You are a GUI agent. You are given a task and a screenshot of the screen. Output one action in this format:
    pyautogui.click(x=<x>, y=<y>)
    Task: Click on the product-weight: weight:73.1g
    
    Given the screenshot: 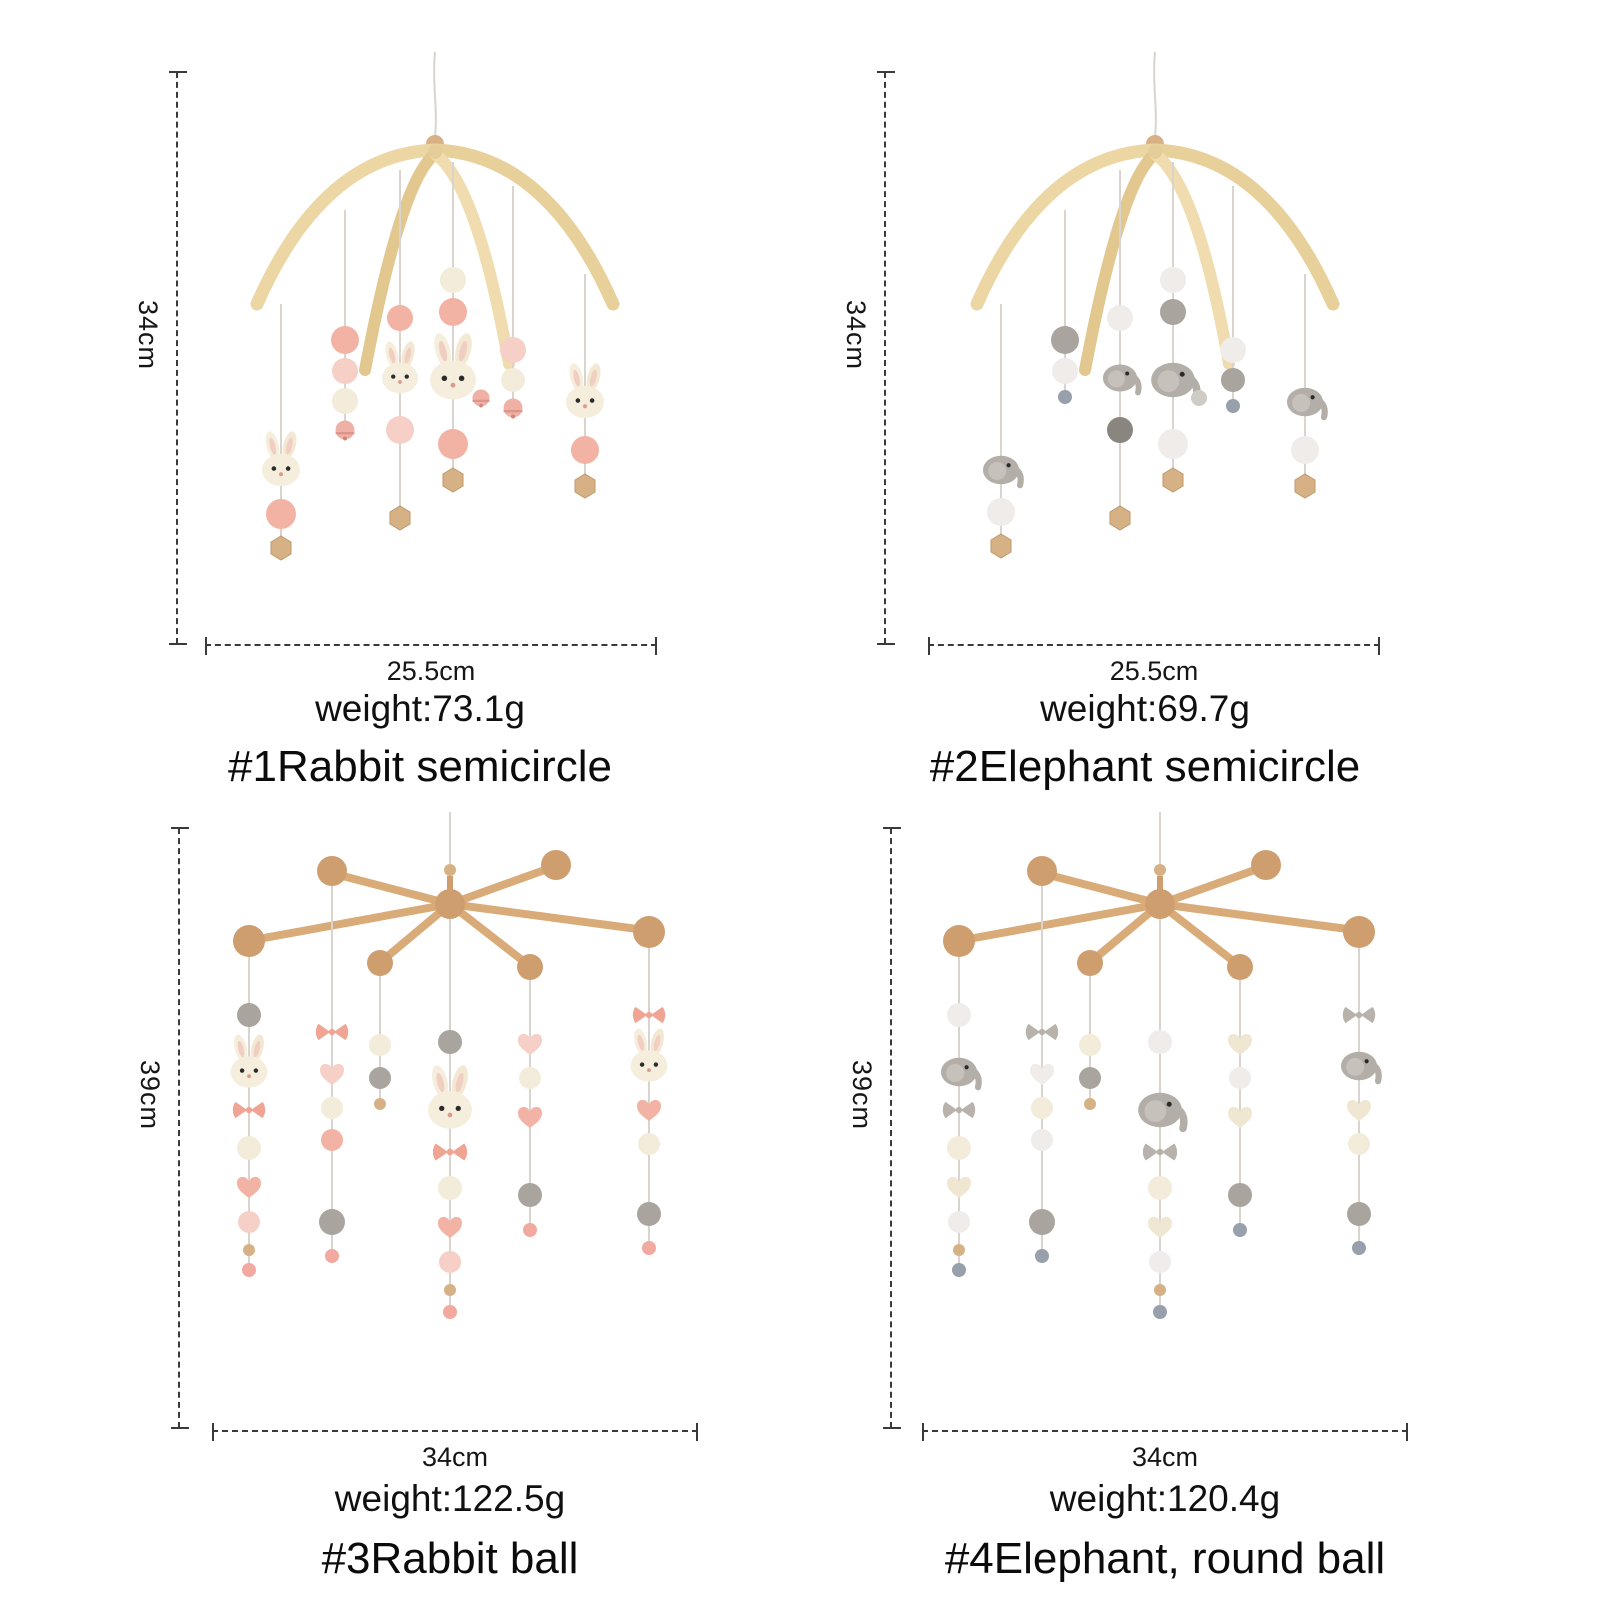 What is the action you would take?
    pyautogui.click(x=420, y=708)
    